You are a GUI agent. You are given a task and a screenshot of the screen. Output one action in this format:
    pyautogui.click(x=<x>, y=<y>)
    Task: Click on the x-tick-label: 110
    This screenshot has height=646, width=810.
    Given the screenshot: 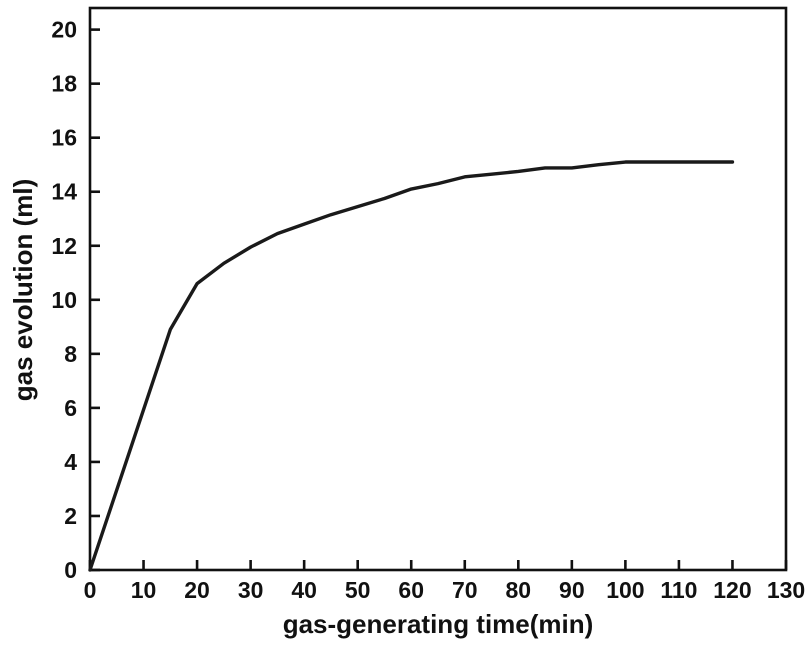 What is the action you would take?
    pyautogui.click(x=678, y=590)
    